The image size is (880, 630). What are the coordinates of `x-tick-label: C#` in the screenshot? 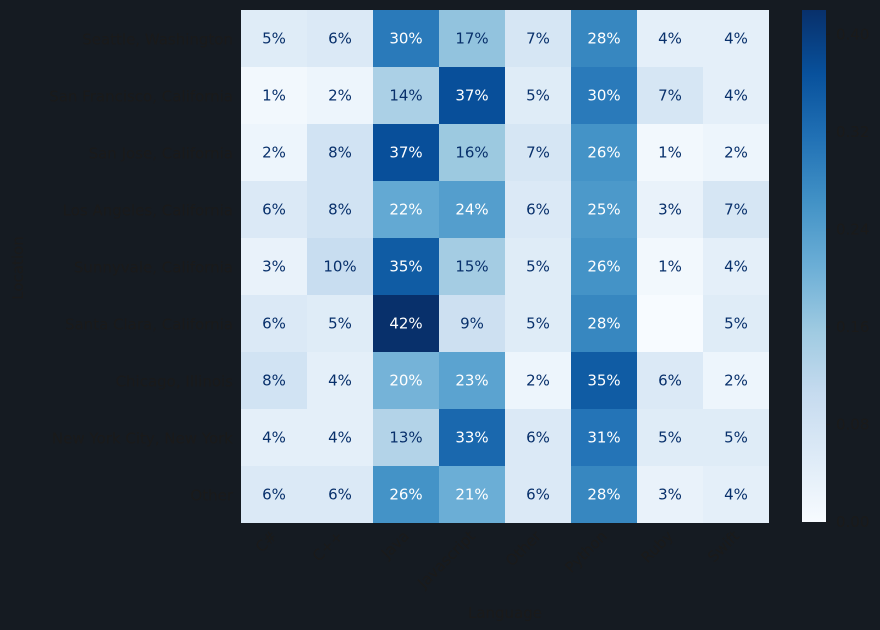 It's located at (266, 541).